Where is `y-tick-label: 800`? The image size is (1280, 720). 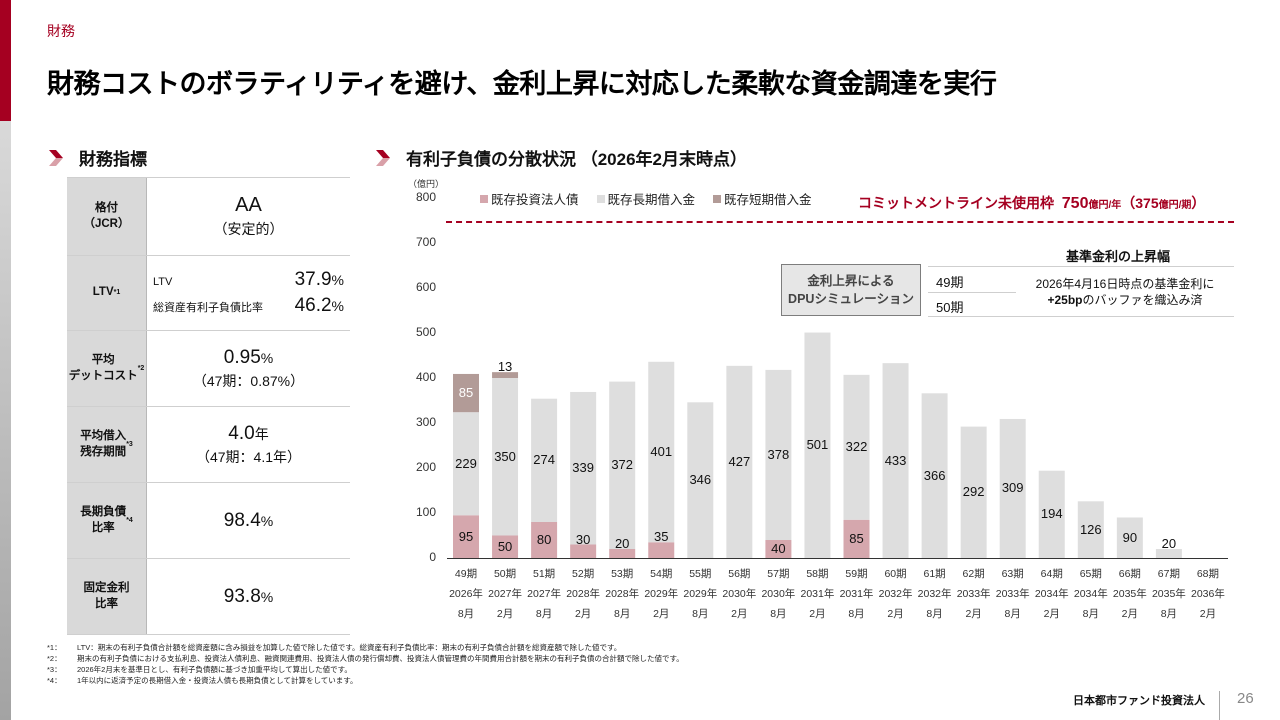 y-tick-label: 800 is located at coordinates (425, 197).